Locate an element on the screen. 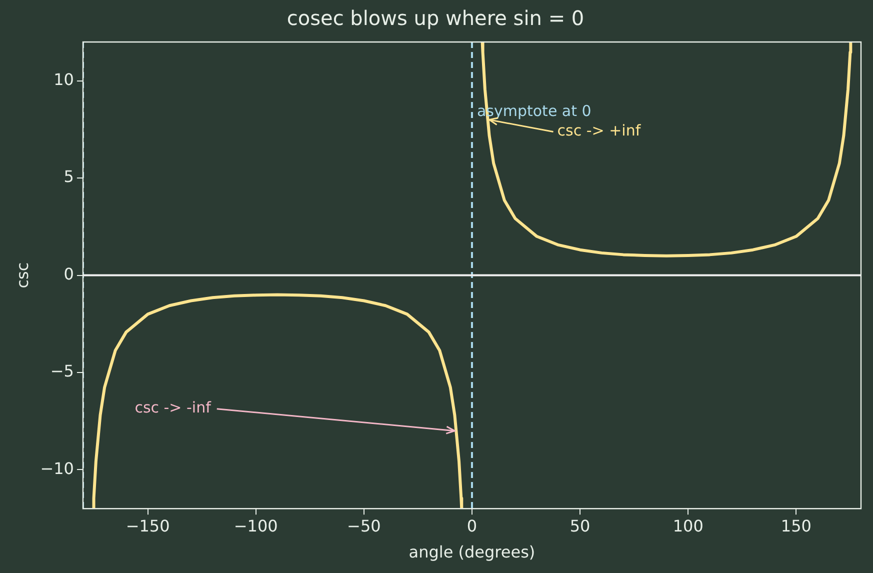 The image size is (873, 573). annotation: csc -> -inf is located at coordinates (173, 407).